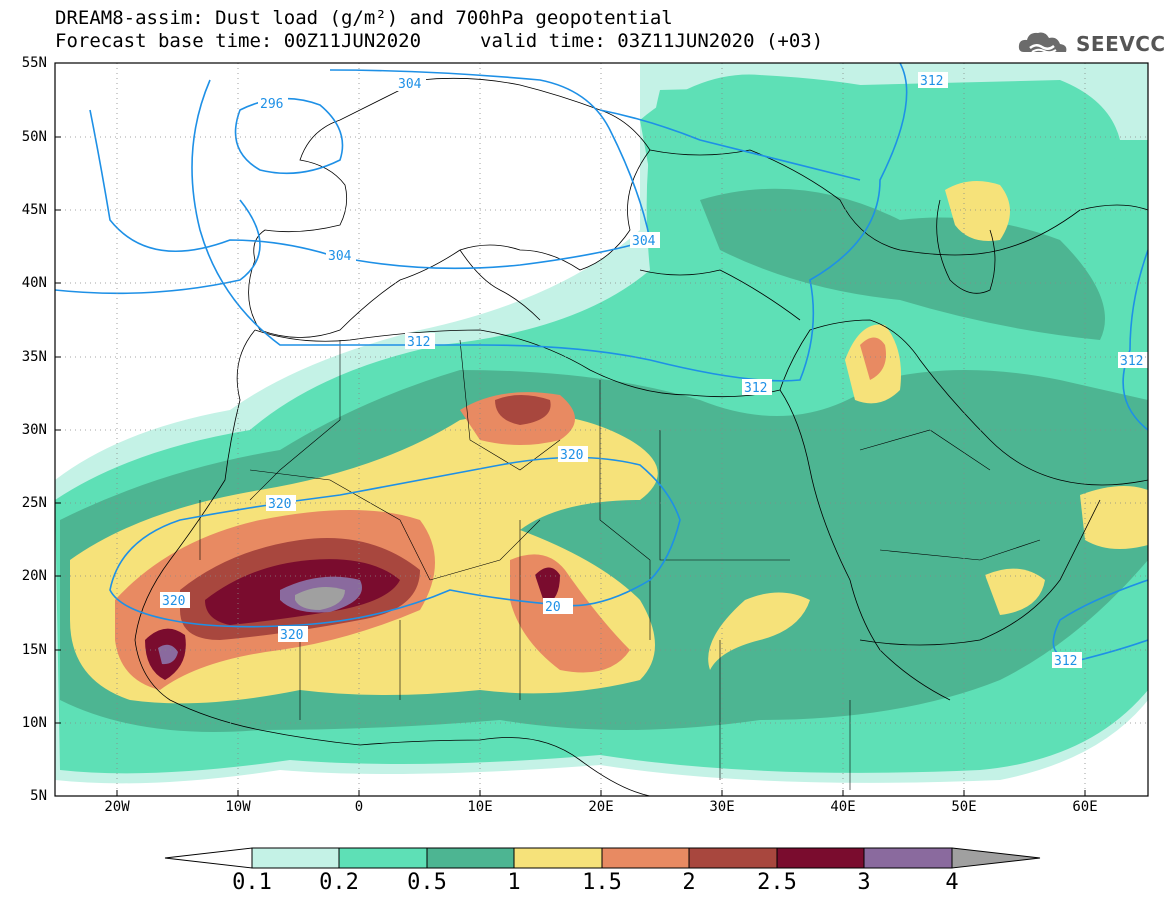  I want to click on lon-tick-label: 40E, so click(843, 807).